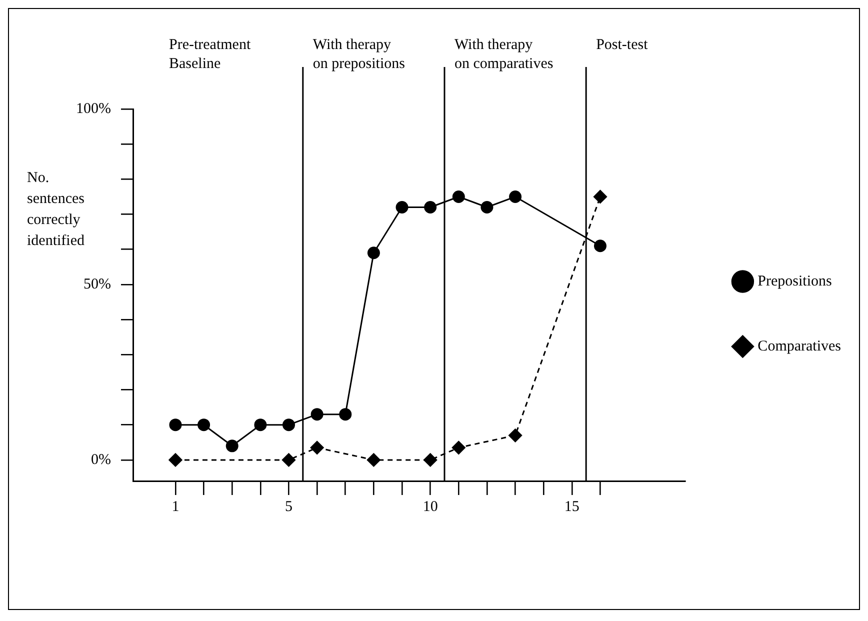  I want to click on legend-label: Comparatives, so click(800, 346).